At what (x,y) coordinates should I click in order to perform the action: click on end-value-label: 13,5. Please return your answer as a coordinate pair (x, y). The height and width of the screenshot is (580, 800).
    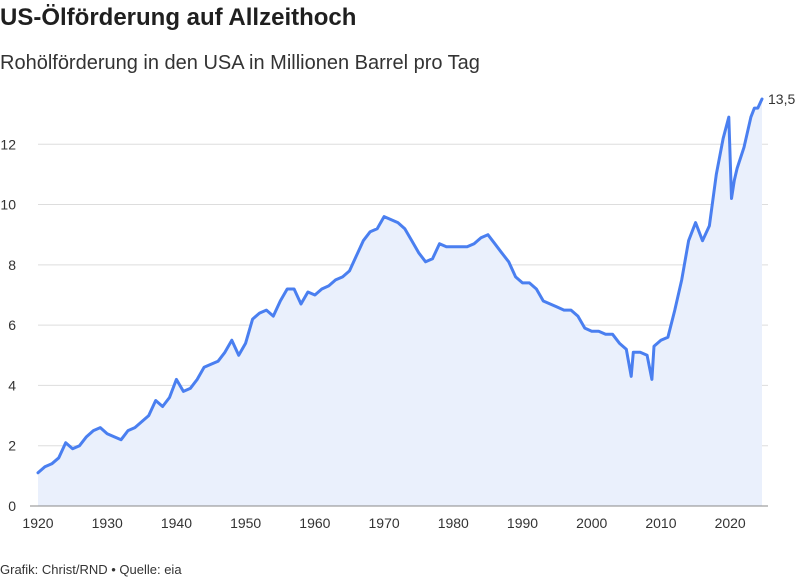
    Looking at the image, I should click on (781, 99).